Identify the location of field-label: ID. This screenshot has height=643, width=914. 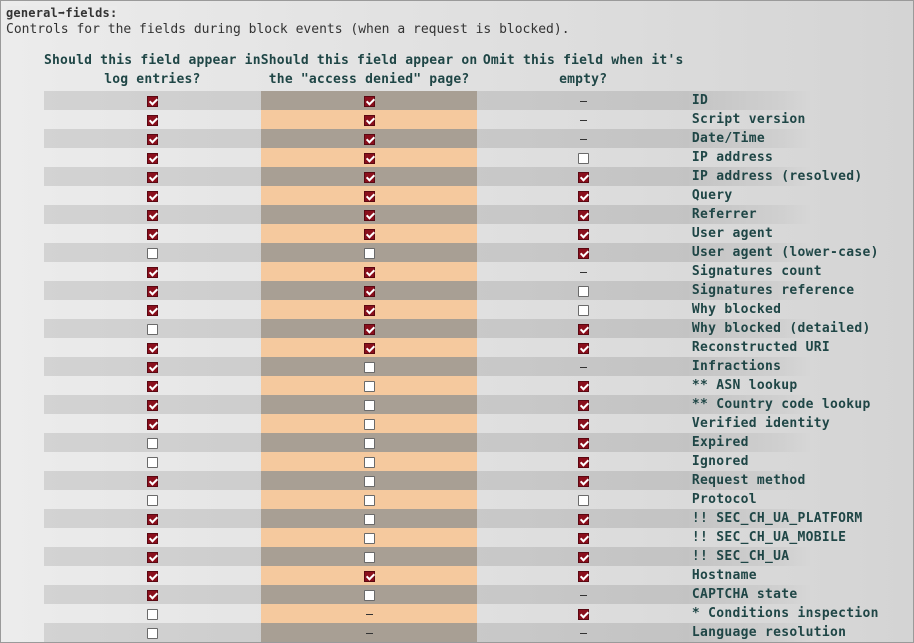
(800, 100).